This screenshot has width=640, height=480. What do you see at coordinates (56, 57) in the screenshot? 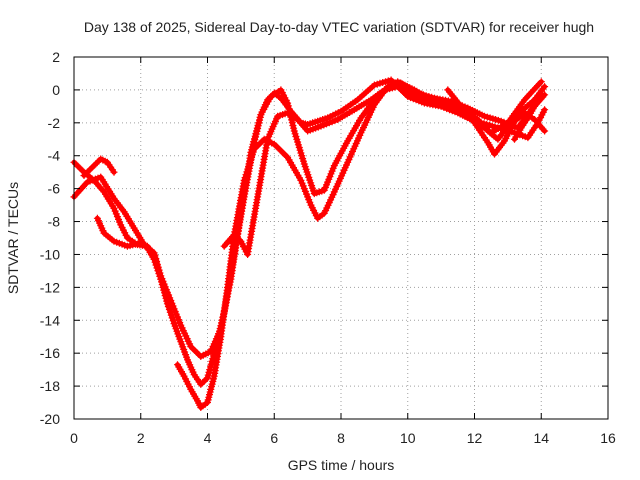
I see `y-tick-label: 2` at bounding box center [56, 57].